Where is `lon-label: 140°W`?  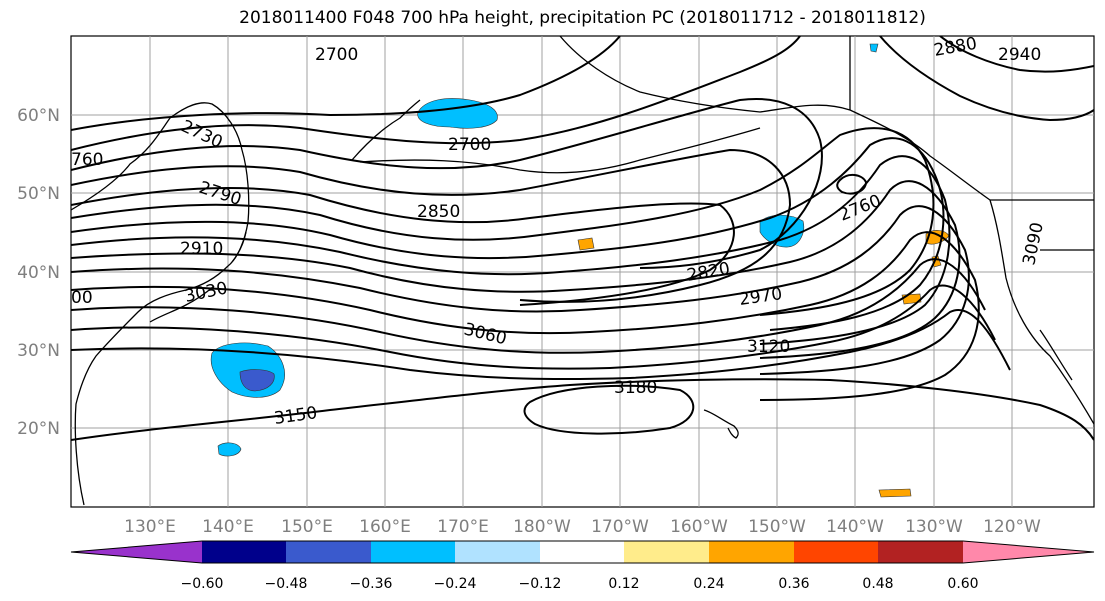 lon-label: 140°W is located at coordinates (855, 527).